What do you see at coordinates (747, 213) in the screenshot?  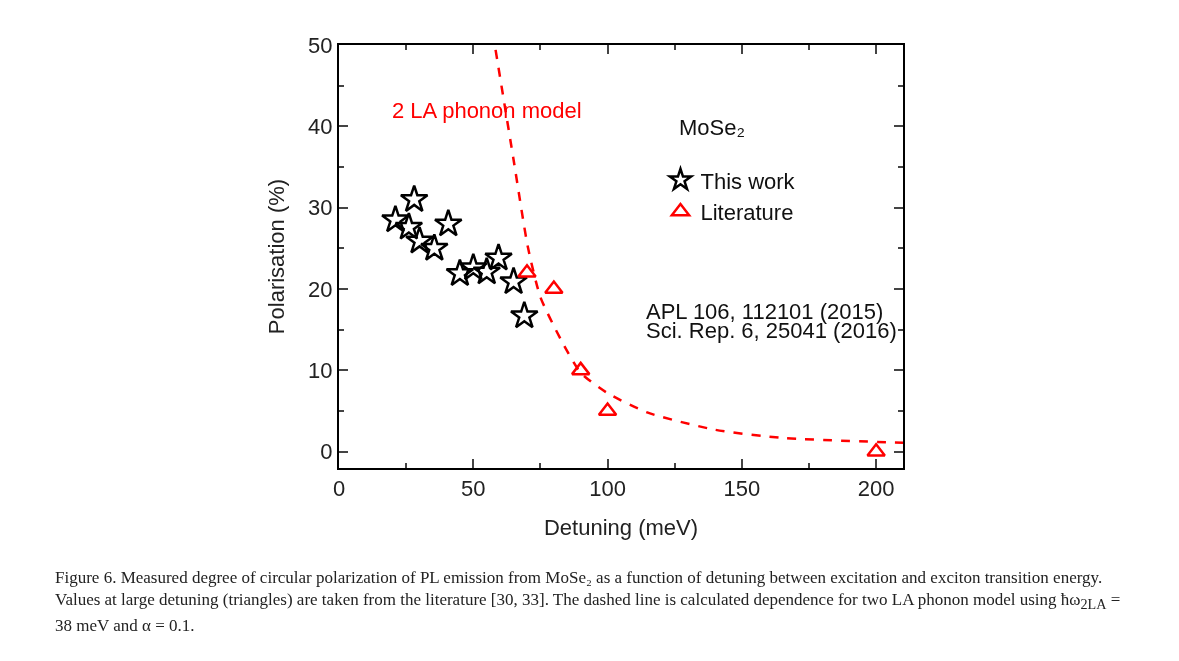 I see `legend-label: Literature` at bounding box center [747, 213].